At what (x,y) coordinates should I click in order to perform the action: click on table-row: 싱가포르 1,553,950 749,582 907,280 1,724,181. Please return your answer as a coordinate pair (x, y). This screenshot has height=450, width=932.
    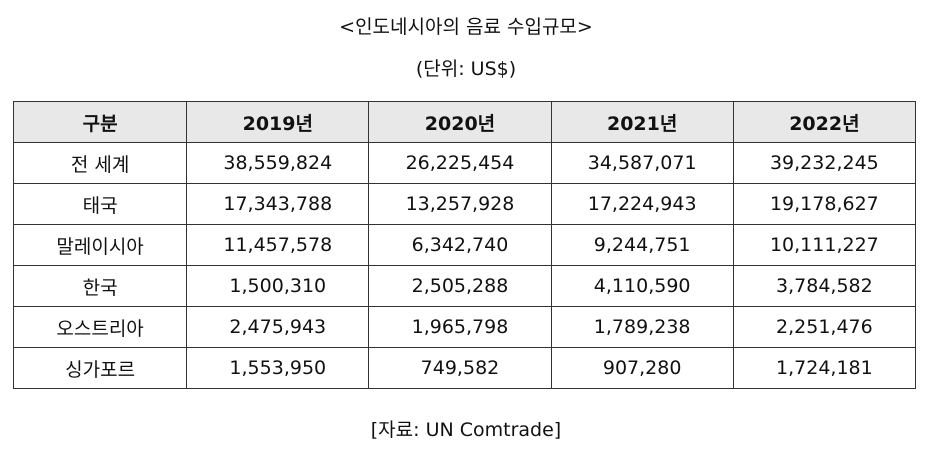
    Looking at the image, I should click on (464, 368).